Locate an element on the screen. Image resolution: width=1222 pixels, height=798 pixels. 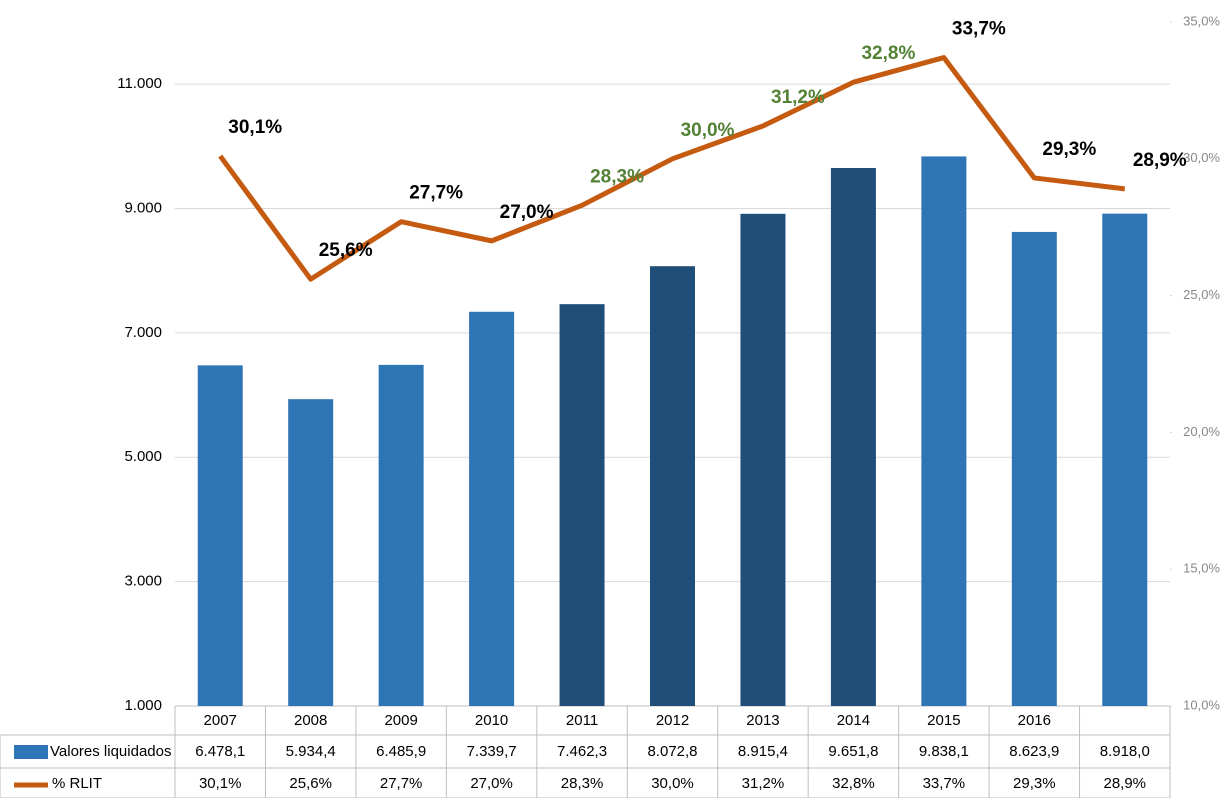
table-value: 28,9% is located at coordinates (1124, 783).